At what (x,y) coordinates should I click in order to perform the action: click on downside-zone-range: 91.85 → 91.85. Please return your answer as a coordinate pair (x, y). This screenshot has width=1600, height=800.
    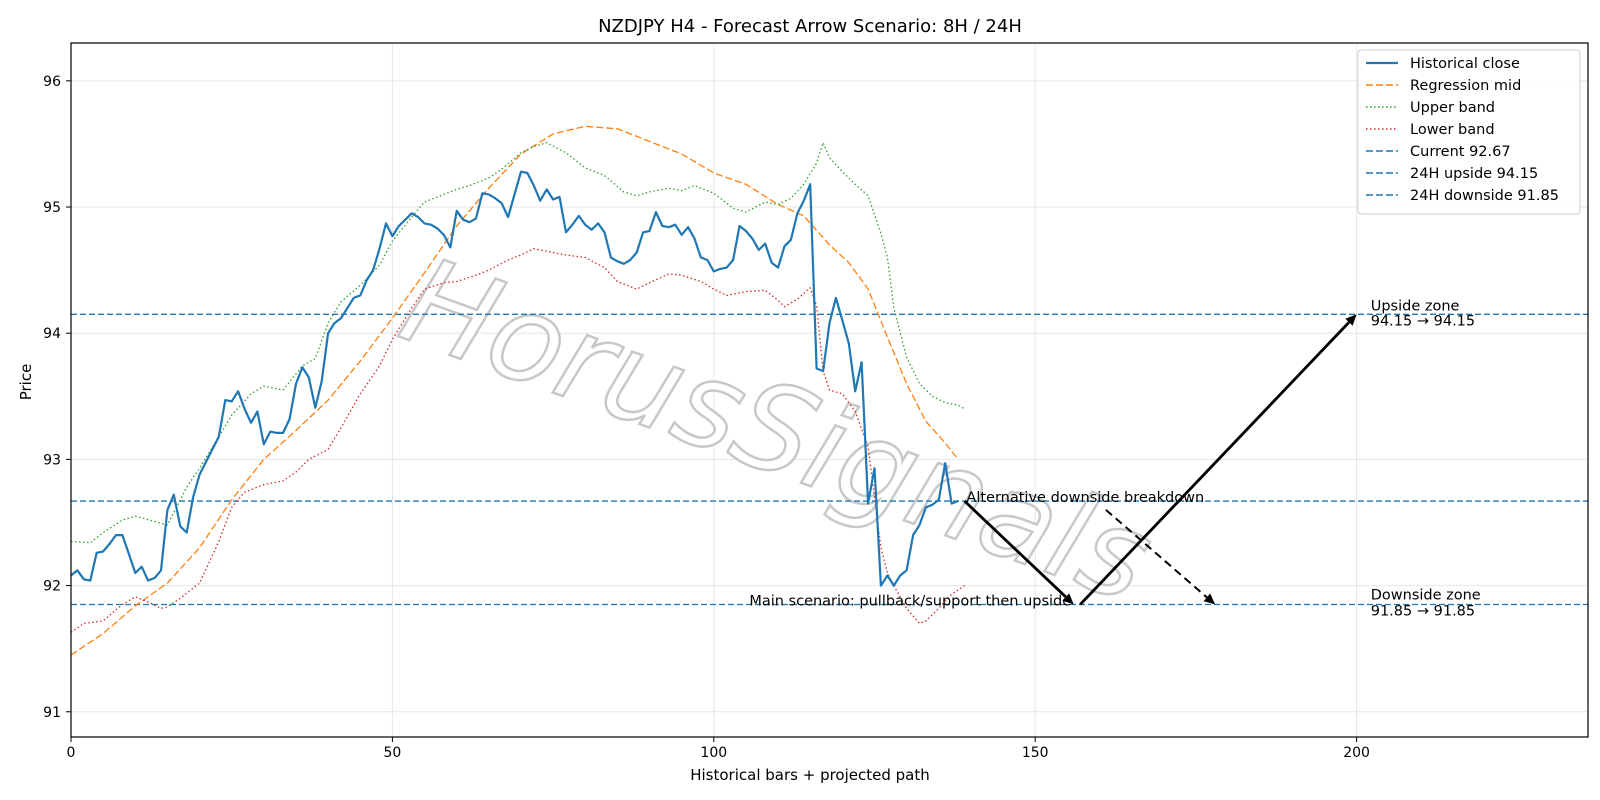
    Looking at the image, I should click on (1423, 612).